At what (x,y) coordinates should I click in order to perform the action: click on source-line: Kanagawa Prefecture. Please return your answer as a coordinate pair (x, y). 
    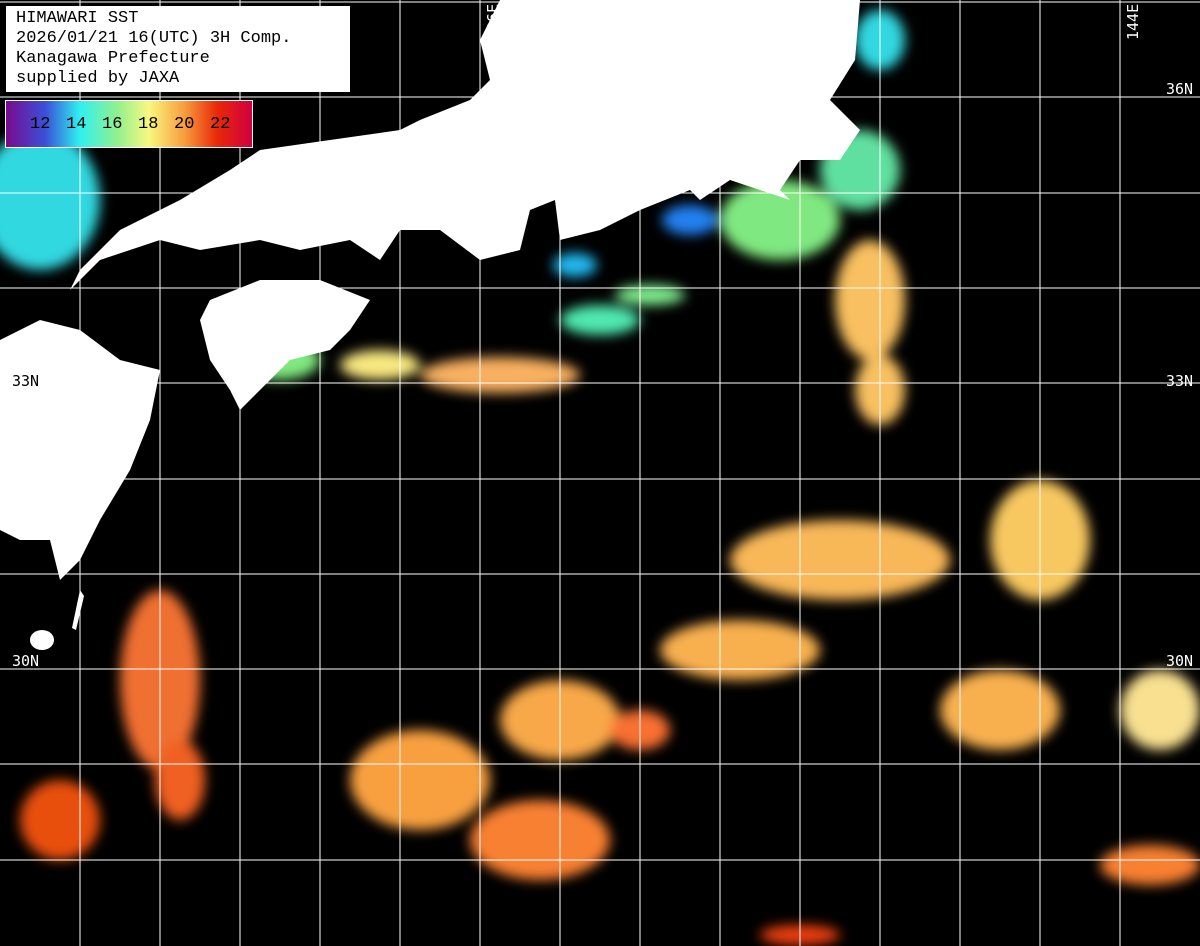
    Looking at the image, I should click on (113, 58).